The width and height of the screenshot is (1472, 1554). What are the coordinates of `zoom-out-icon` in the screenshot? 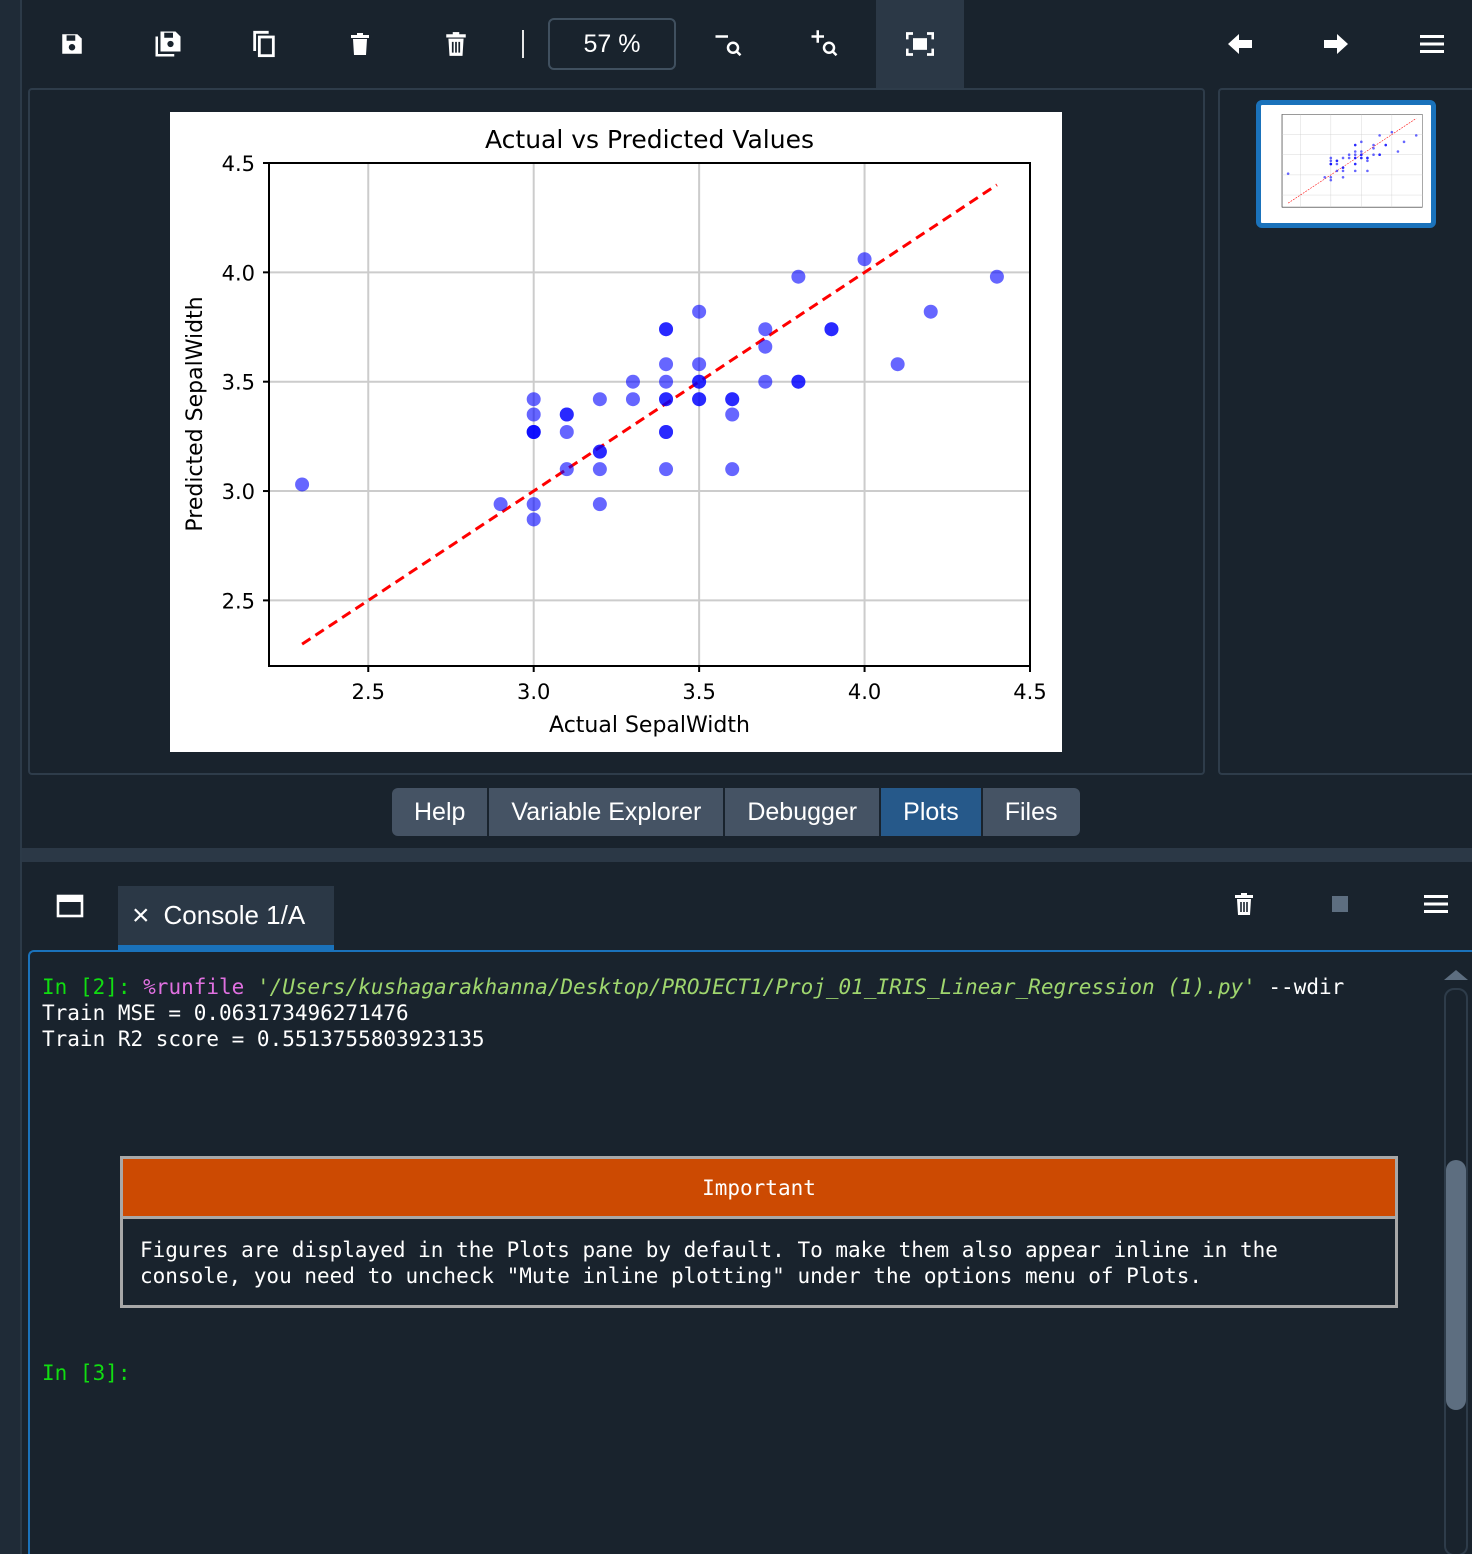 It's located at (728, 44).